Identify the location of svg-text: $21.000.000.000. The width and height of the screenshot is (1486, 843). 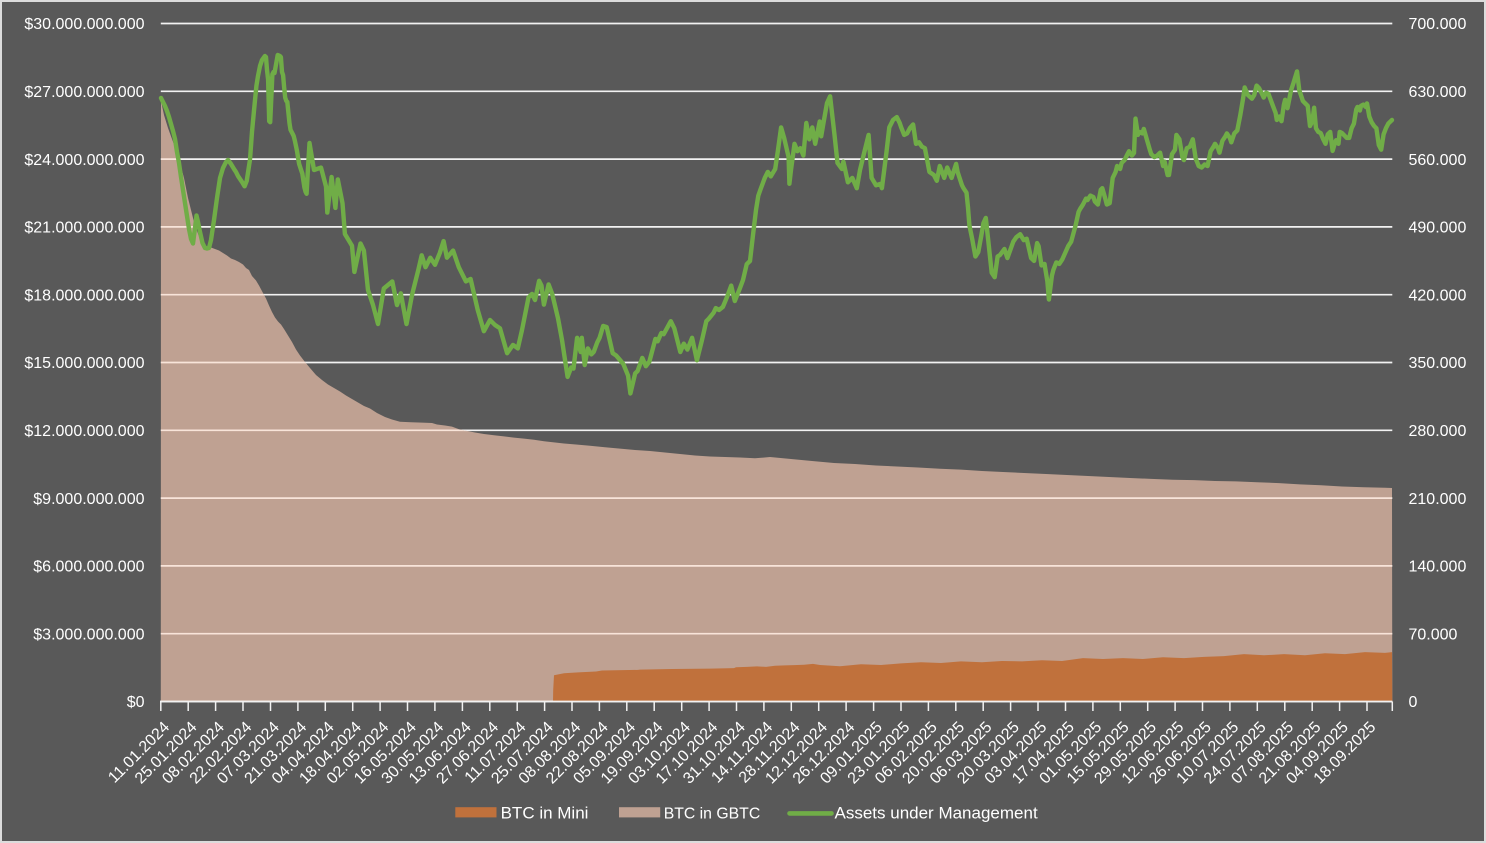
(84, 228).